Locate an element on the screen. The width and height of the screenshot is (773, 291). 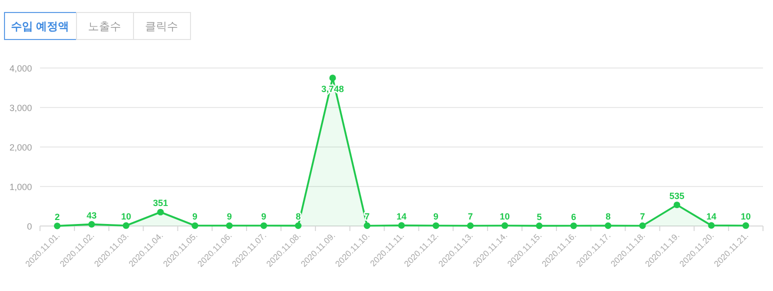
y-tick-label: 0 is located at coordinates (29, 227).